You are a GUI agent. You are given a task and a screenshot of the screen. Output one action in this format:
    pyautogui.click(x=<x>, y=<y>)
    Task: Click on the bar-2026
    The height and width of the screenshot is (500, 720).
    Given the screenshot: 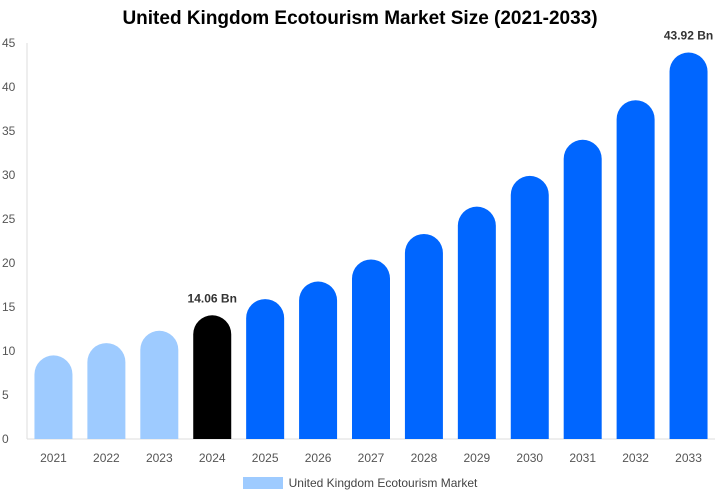 What is the action you would take?
    pyautogui.click(x=318, y=360)
    